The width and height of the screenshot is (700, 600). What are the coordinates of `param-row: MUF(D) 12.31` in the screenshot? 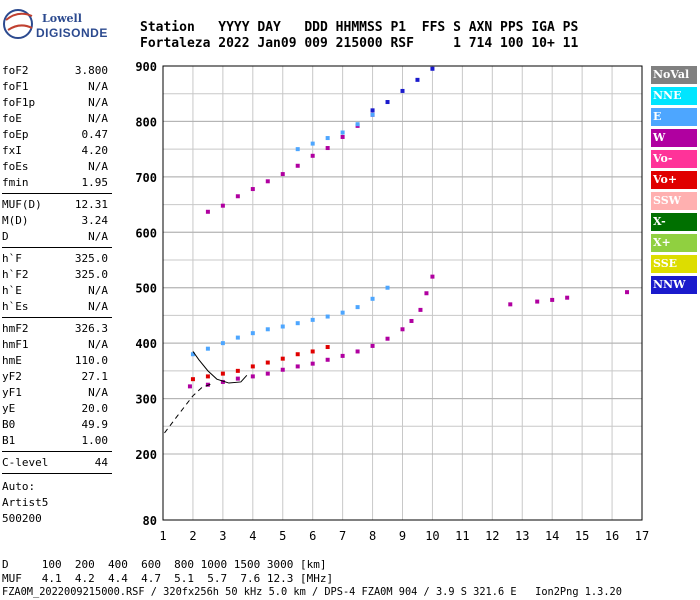 It's located at (55, 205).